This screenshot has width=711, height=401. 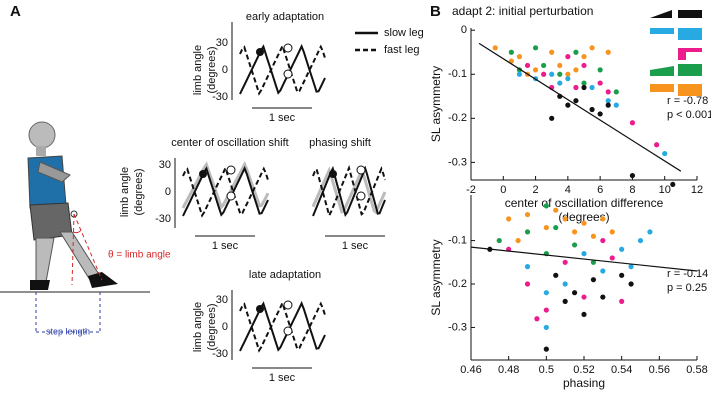 What do you see at coordinates (583, 370) in the screenshot?
I see `x-tick-label: 0.52` at bounding box center [583, 370].